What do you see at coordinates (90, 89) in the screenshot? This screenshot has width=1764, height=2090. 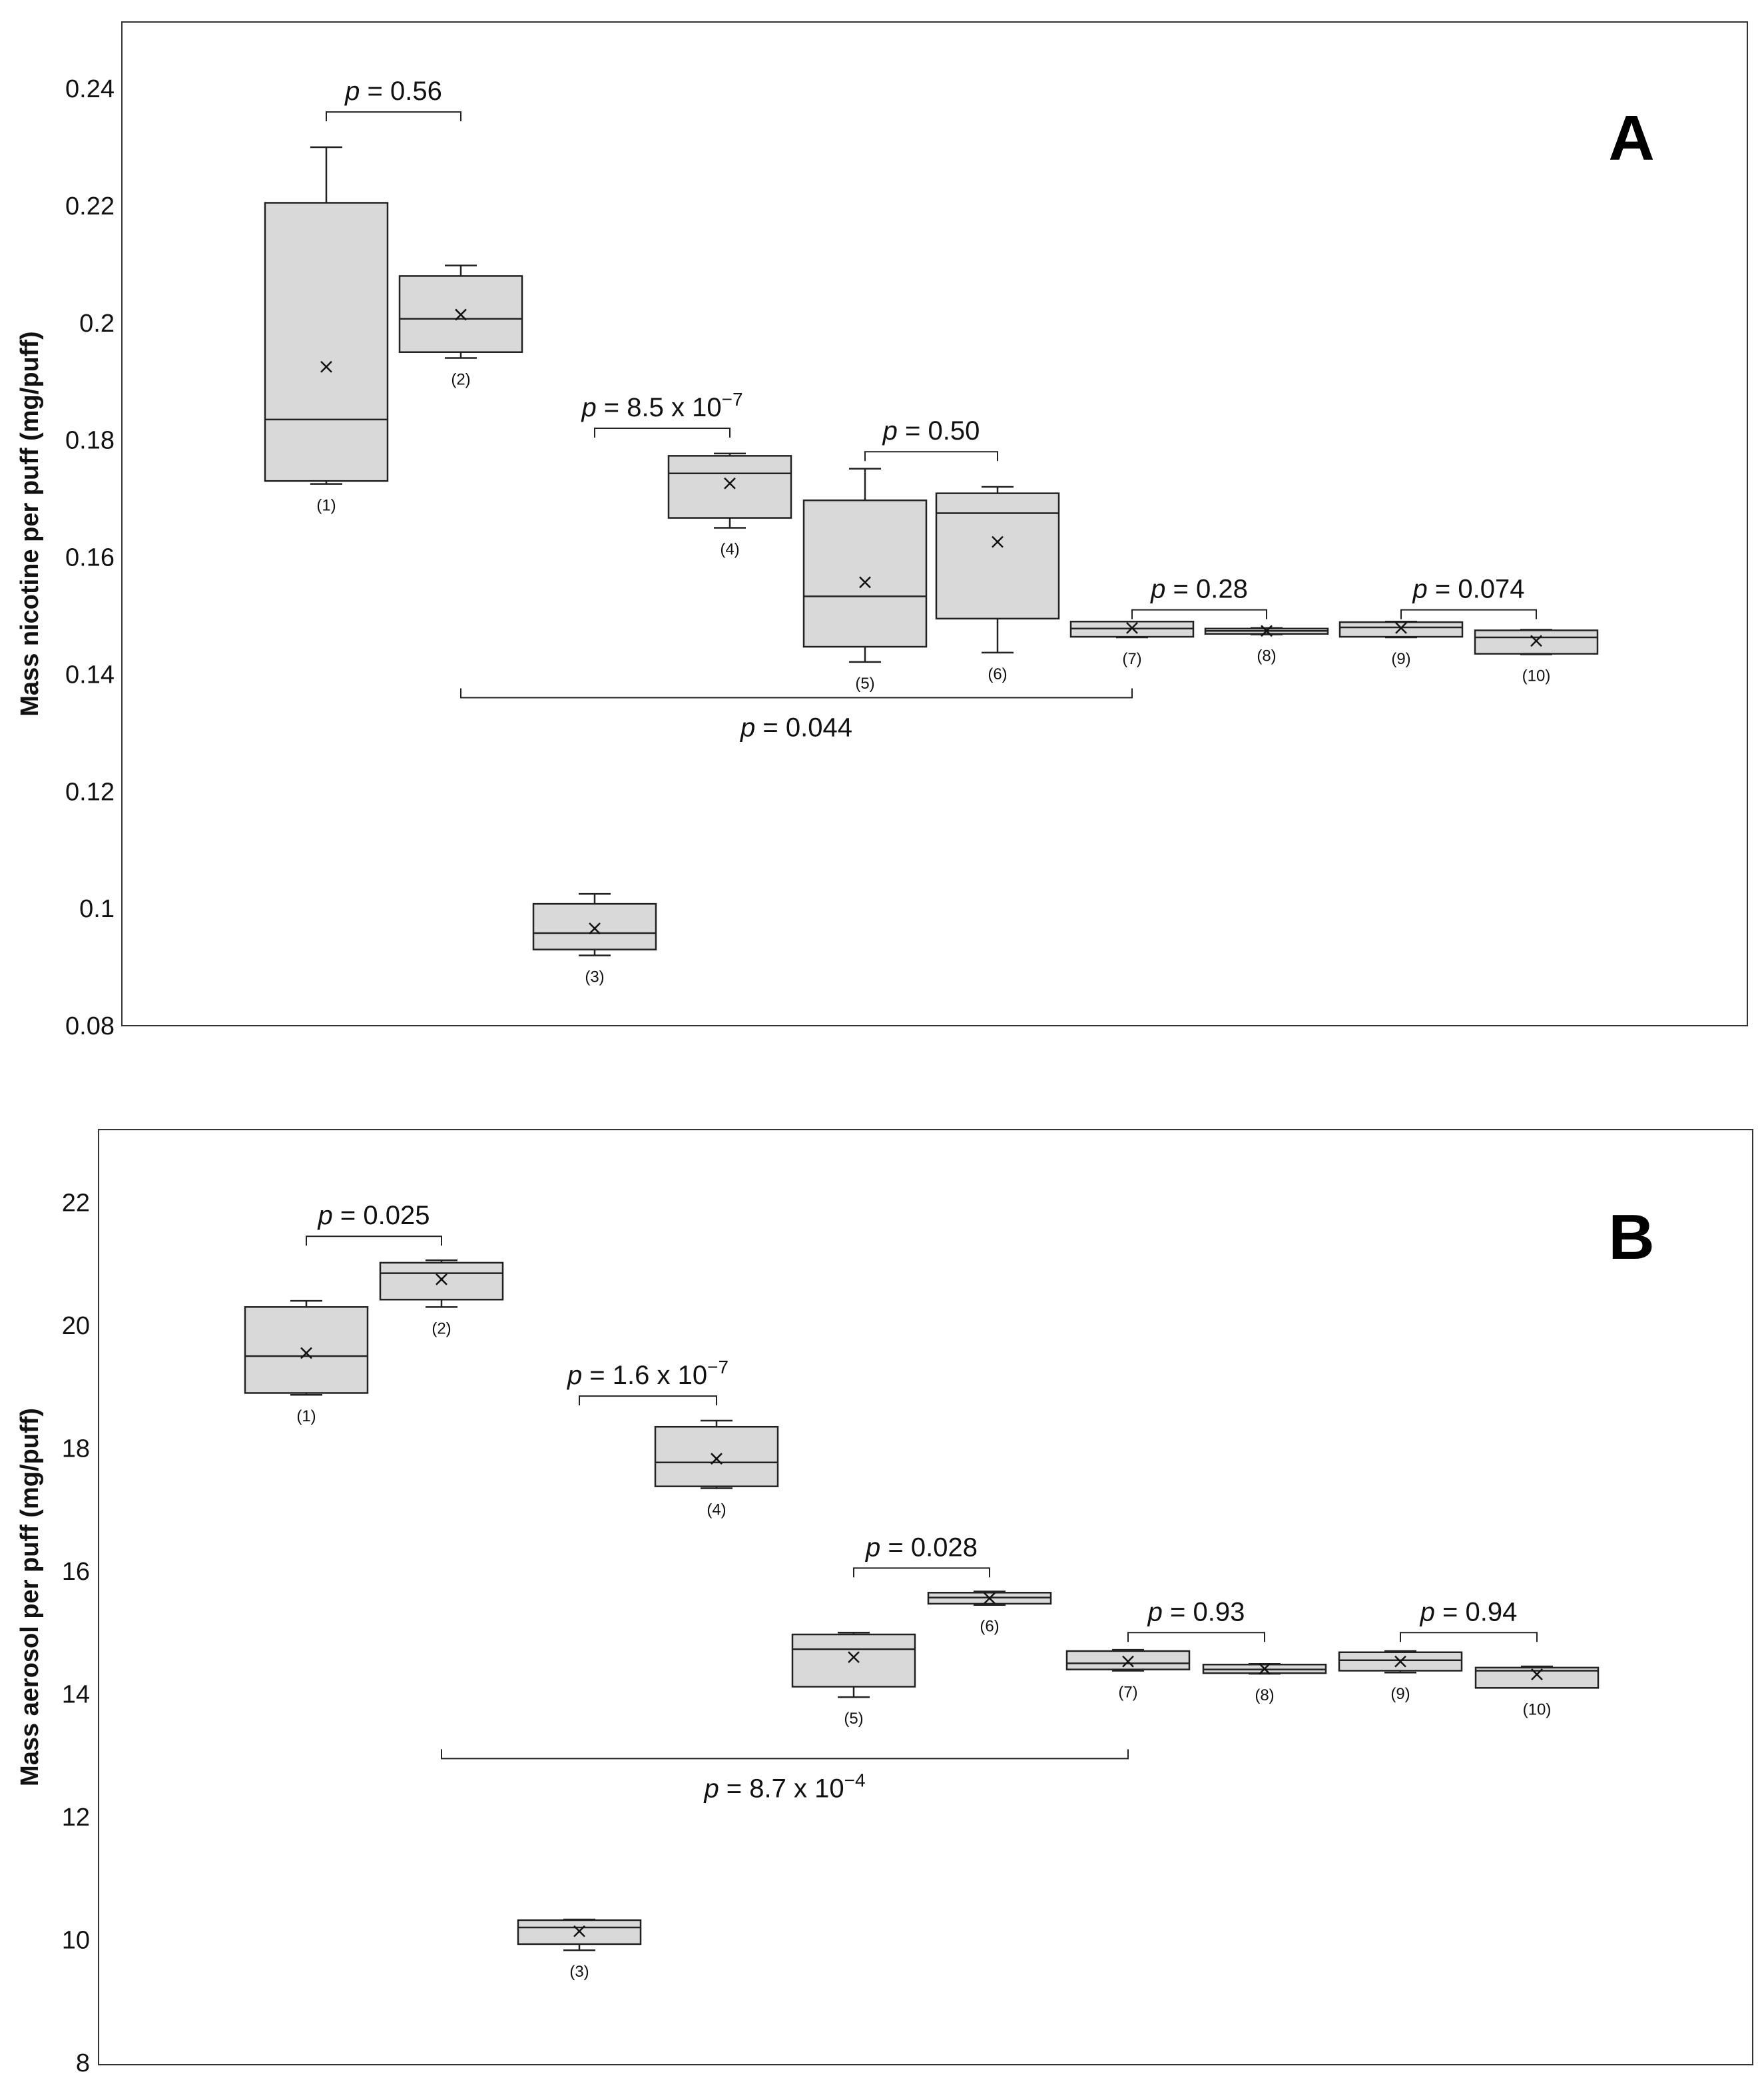 I see `y-tick-label: 0.24` at bounding box center [90, 89].